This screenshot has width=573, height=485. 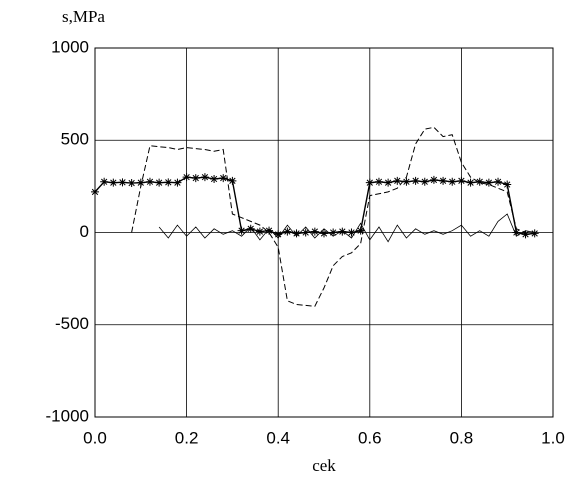 I want to click on y-tick-label: 0, so click(x=84, y=231).